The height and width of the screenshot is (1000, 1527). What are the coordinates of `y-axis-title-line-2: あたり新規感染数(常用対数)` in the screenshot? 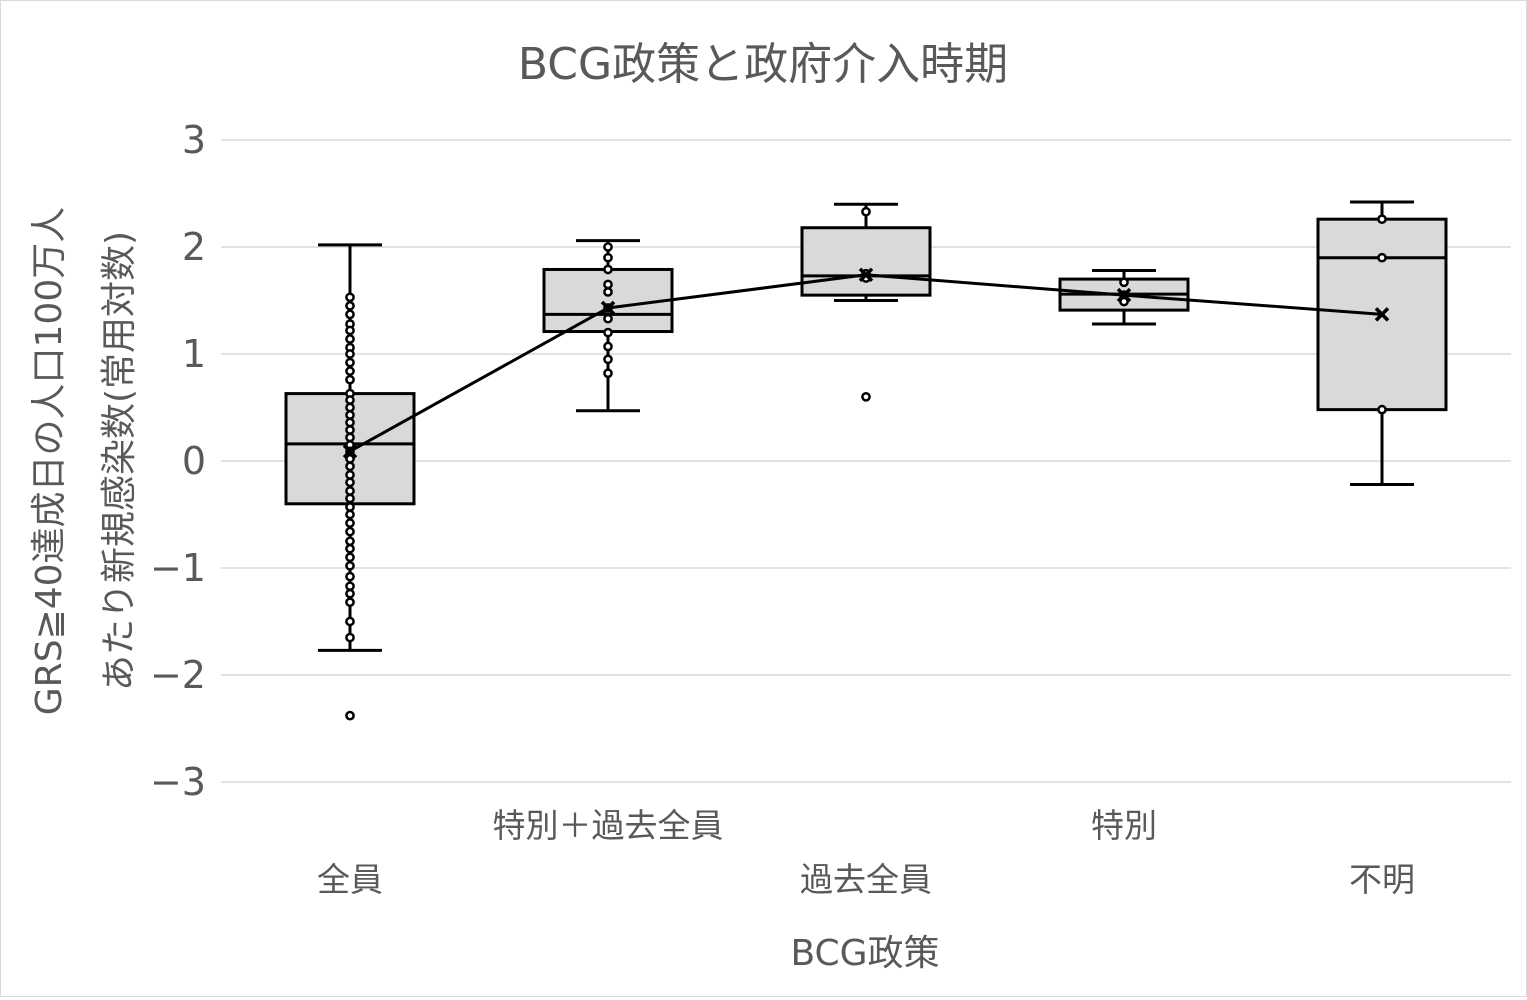 It's located at (119, 461).